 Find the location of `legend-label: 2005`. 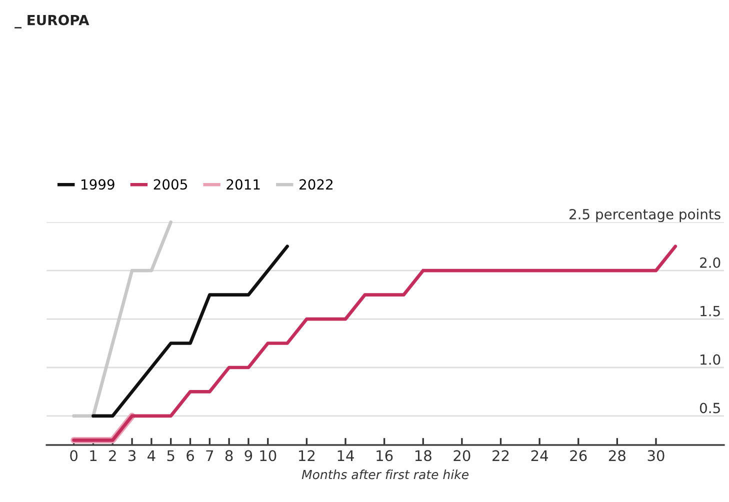

legend-label: 2005 is located at coordinates (170, 184).